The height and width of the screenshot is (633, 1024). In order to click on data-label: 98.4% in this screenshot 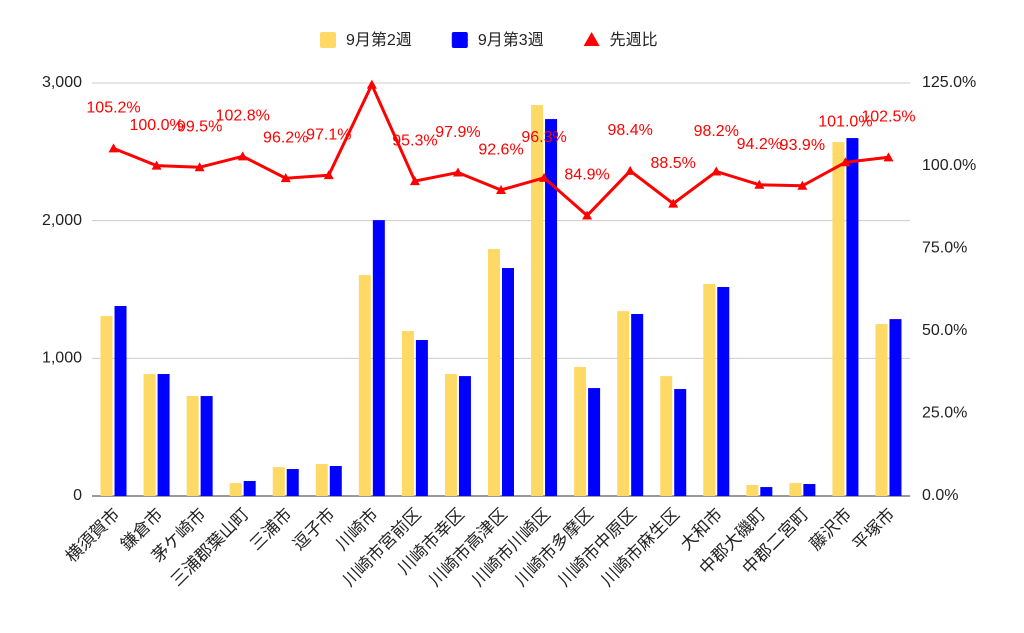, I will do `click(629, 130)`.